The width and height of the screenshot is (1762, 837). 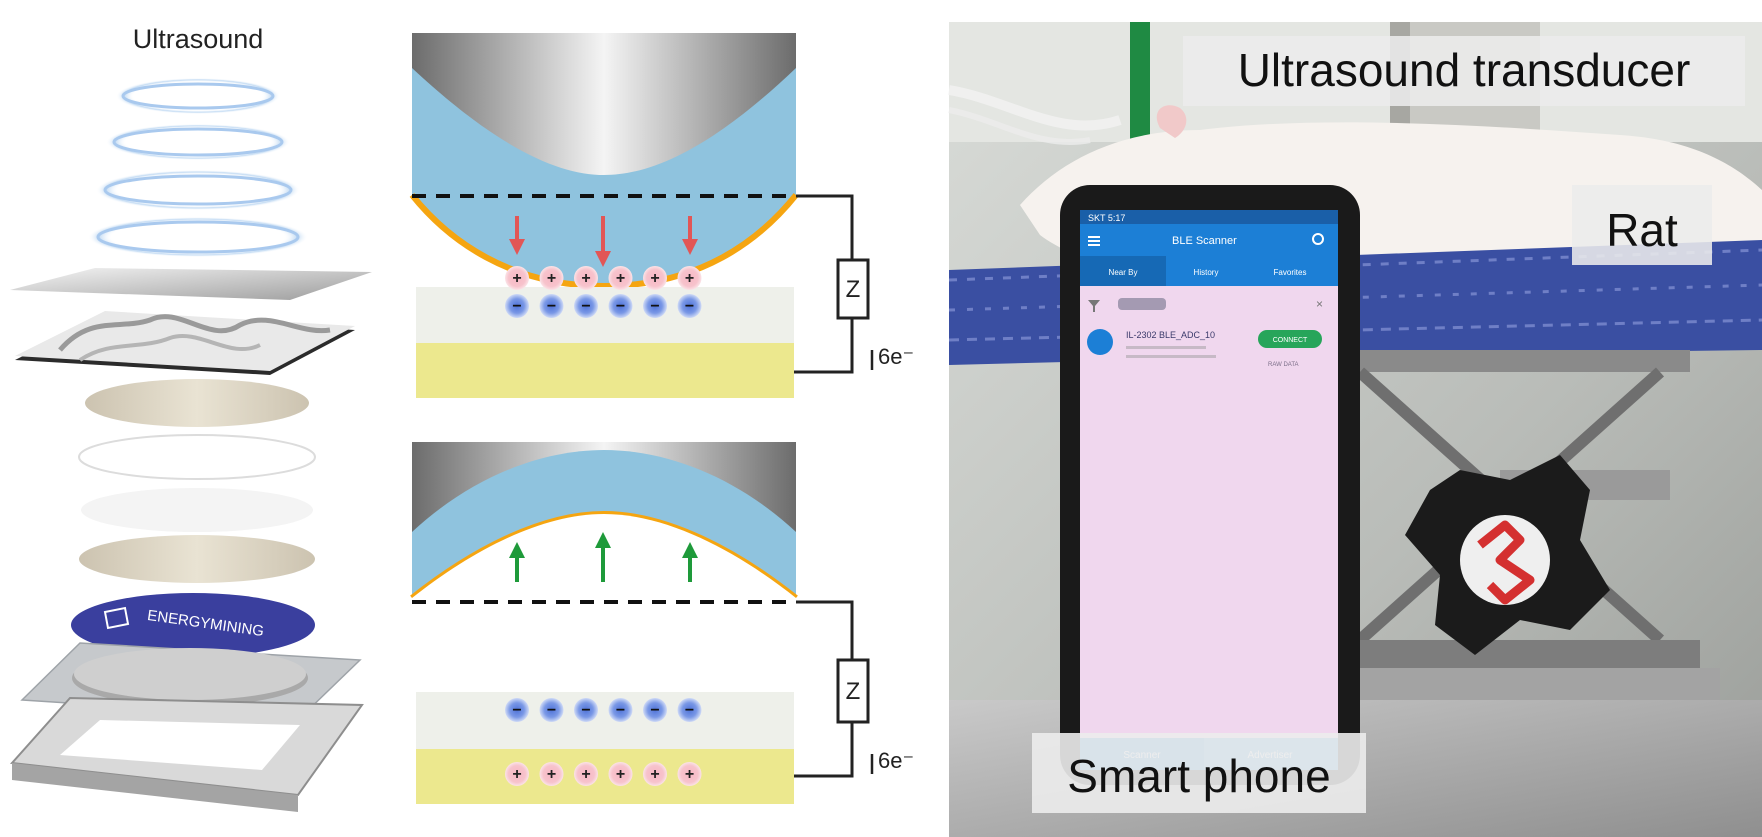 What do you see at coordinates (193, 625) in the screenshot?
I see `logo-disc: ENERGYMINING` at bounding box center [193, 625].